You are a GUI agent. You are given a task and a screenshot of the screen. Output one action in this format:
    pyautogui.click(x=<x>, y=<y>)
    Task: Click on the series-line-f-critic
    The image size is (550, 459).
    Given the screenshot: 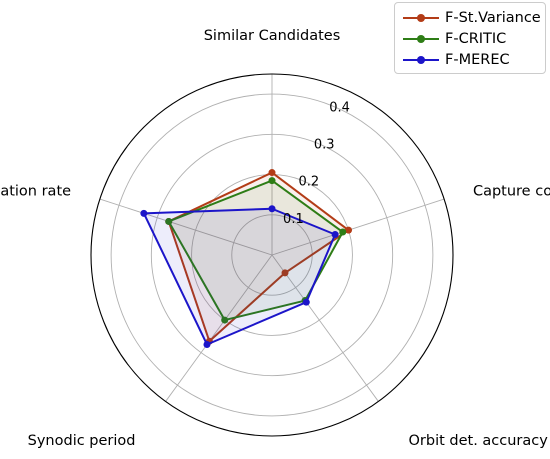 What is the action you would take?
    pyautogui.click(x=255, y=250)
    